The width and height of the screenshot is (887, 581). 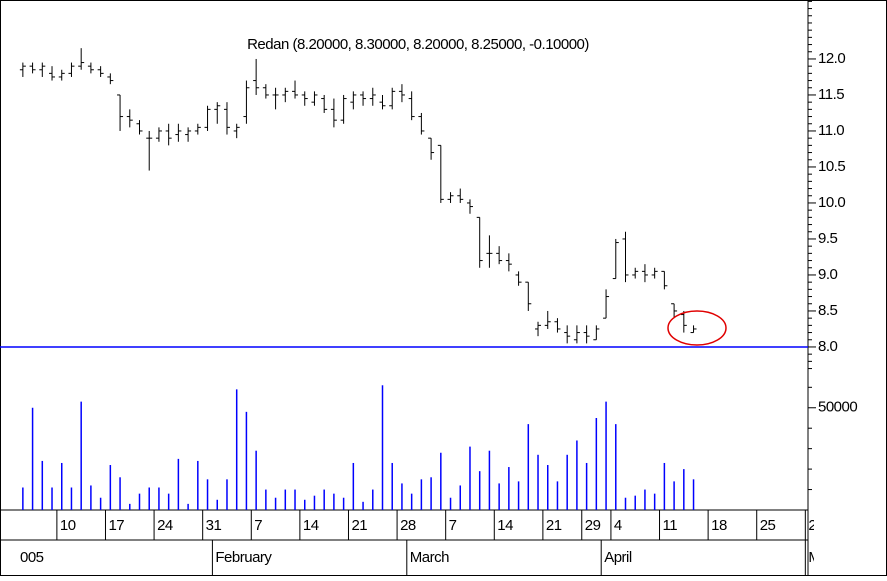 I want to click on y-tick-label: 9.5, so click(x=828, y=238).